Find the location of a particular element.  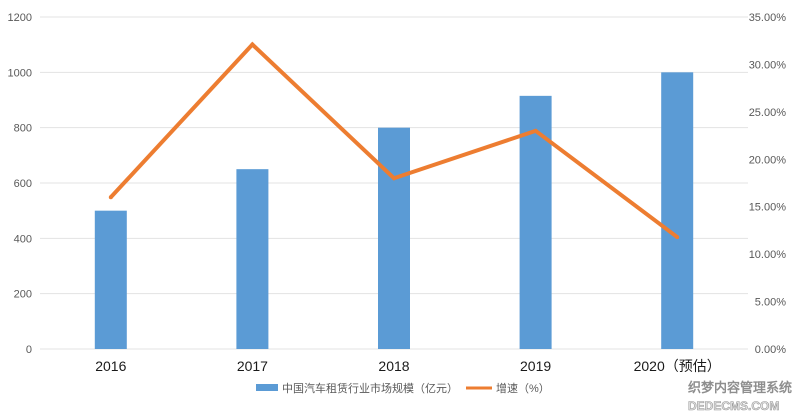

right-tick-label: 35.00% is located at coordinates (768, 18).